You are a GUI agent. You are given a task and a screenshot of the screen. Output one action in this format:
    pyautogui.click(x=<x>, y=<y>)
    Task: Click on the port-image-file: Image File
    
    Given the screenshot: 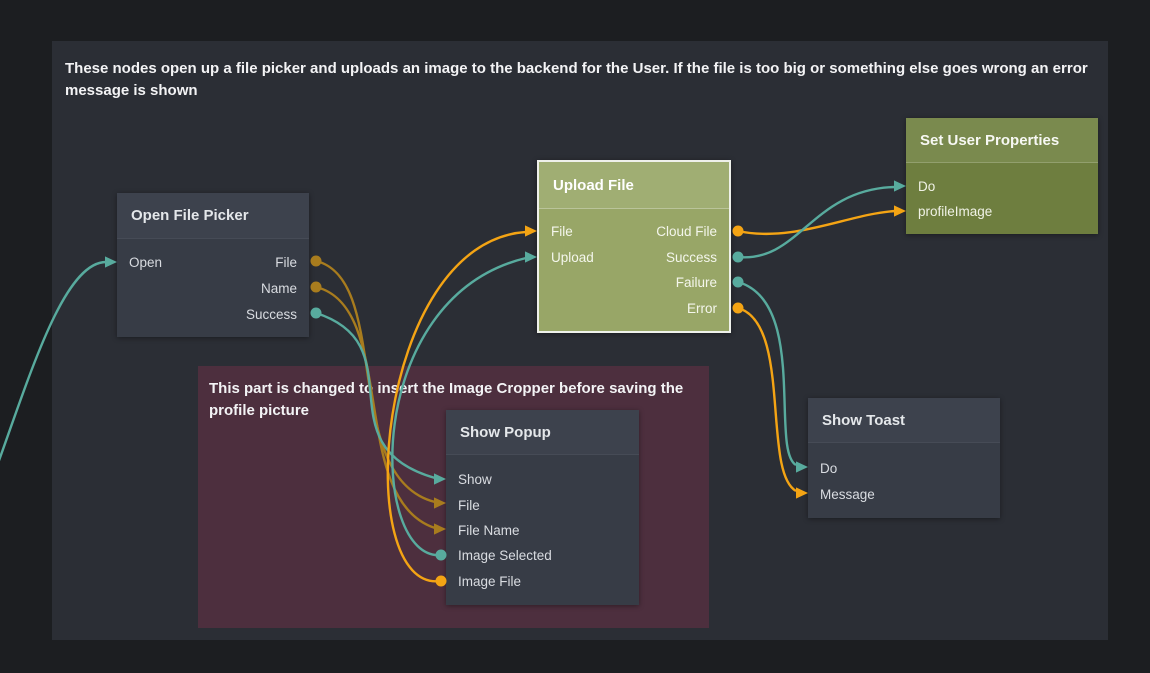 What is the action you would take?
    pyautogui.click(x=490, y=581)
    